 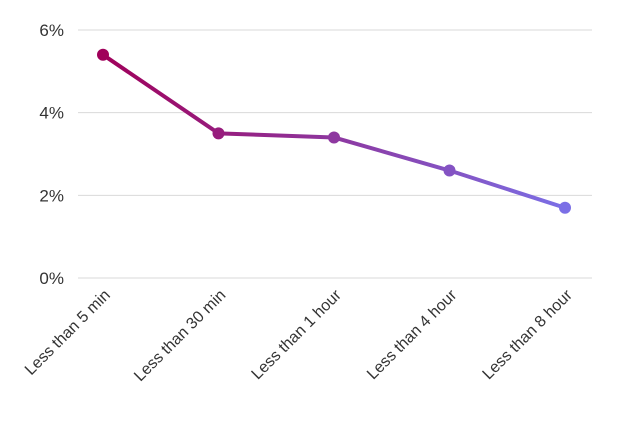 I want to click on y-tick-label: 0%, so click(x=51, y=278).